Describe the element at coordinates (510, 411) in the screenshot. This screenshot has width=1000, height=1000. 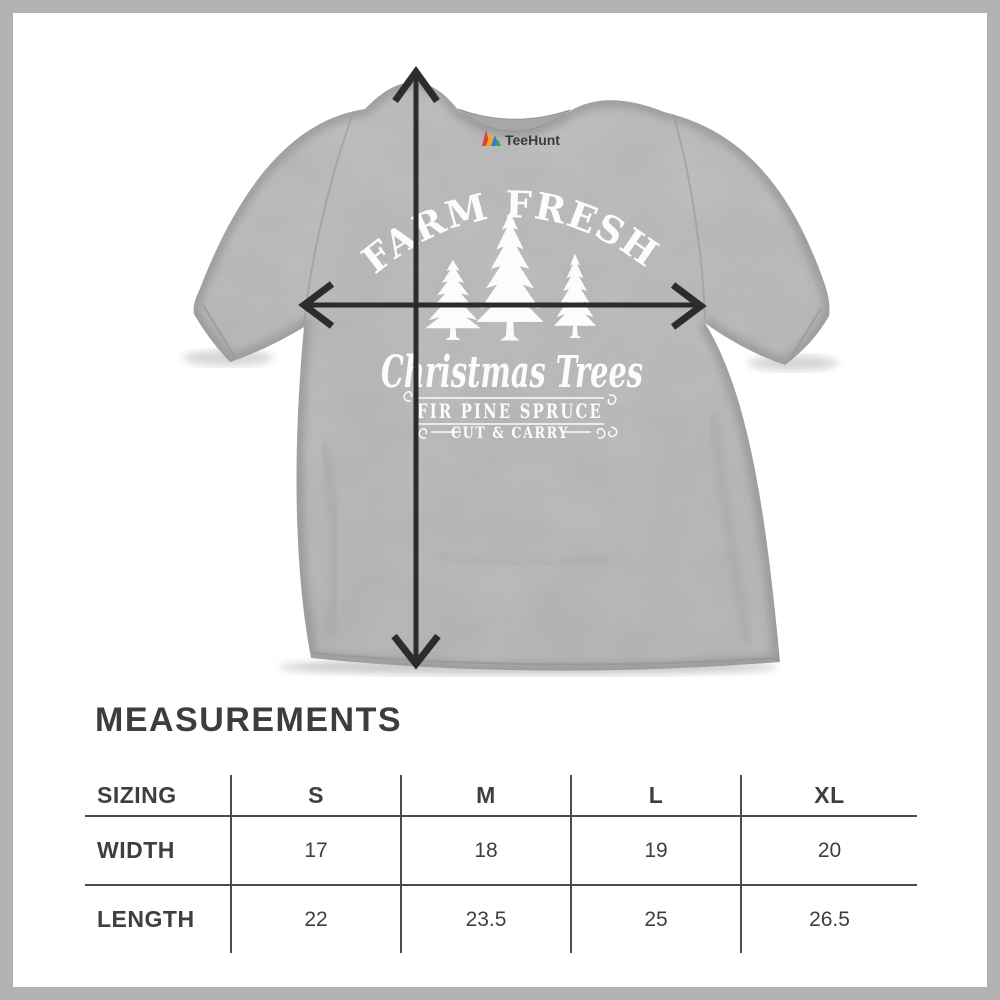
I see `design-subtitle: FIR PINE SPRUCE` at that location.